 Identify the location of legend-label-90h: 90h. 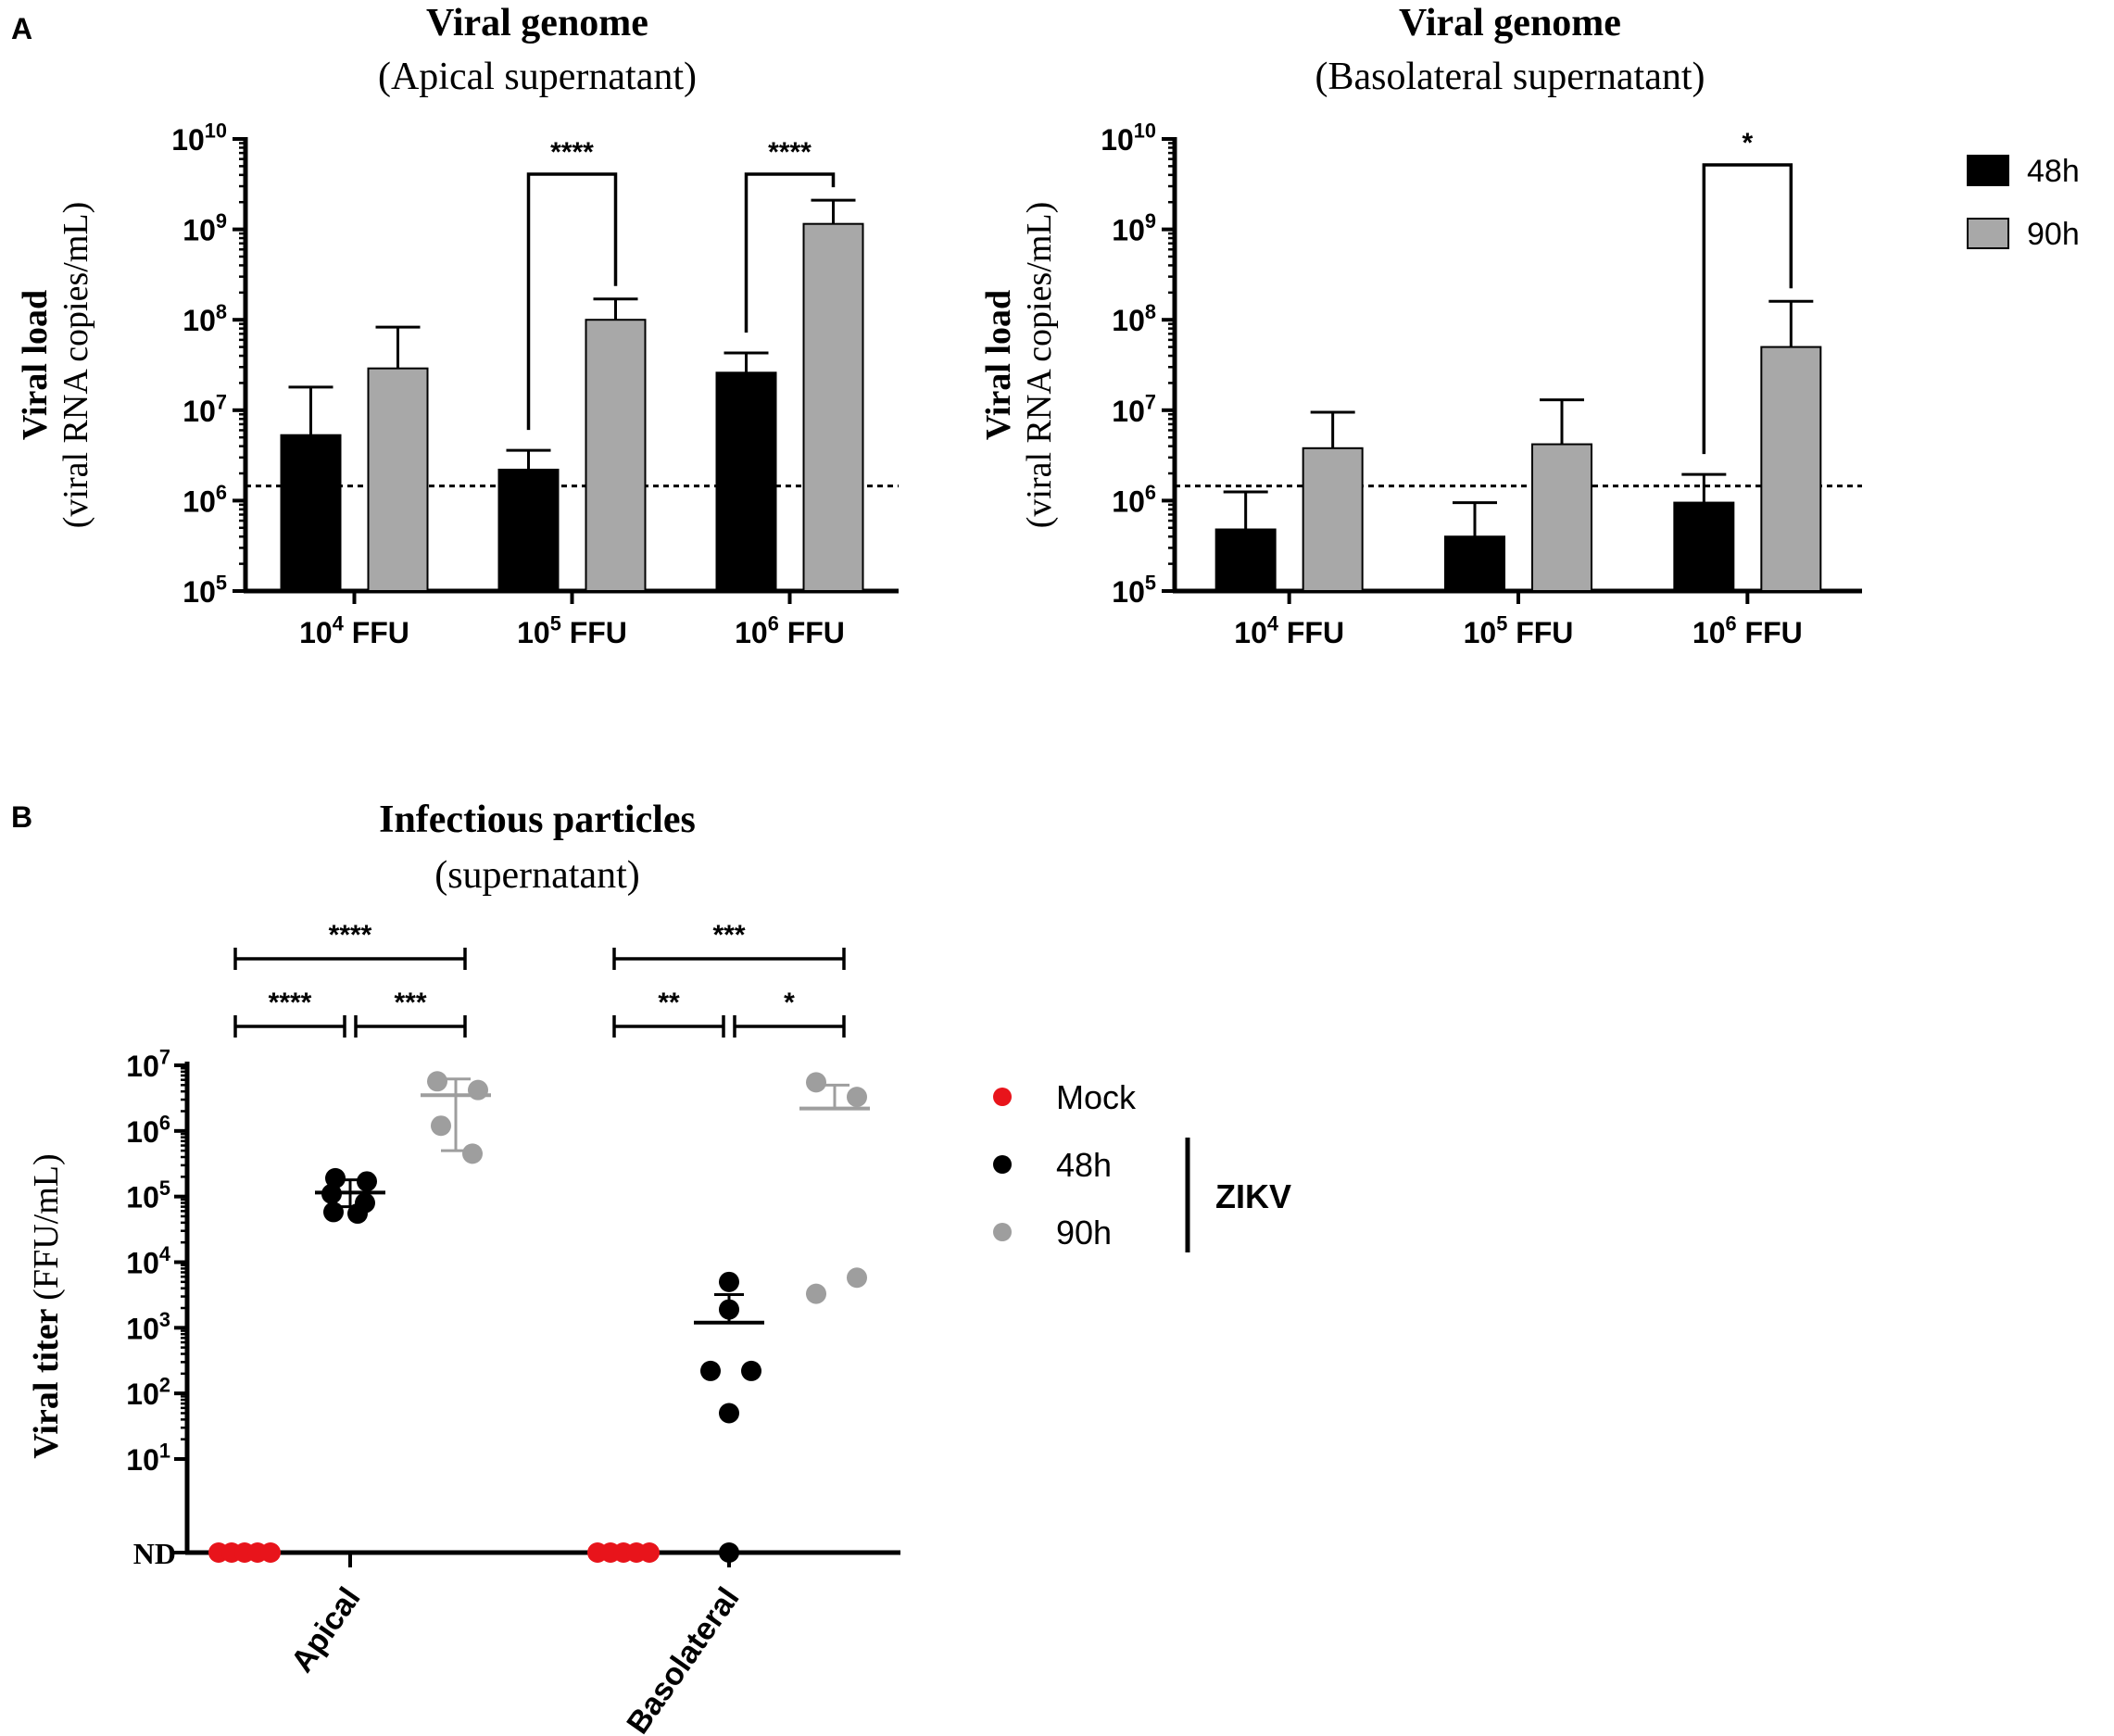
(2053, 234).